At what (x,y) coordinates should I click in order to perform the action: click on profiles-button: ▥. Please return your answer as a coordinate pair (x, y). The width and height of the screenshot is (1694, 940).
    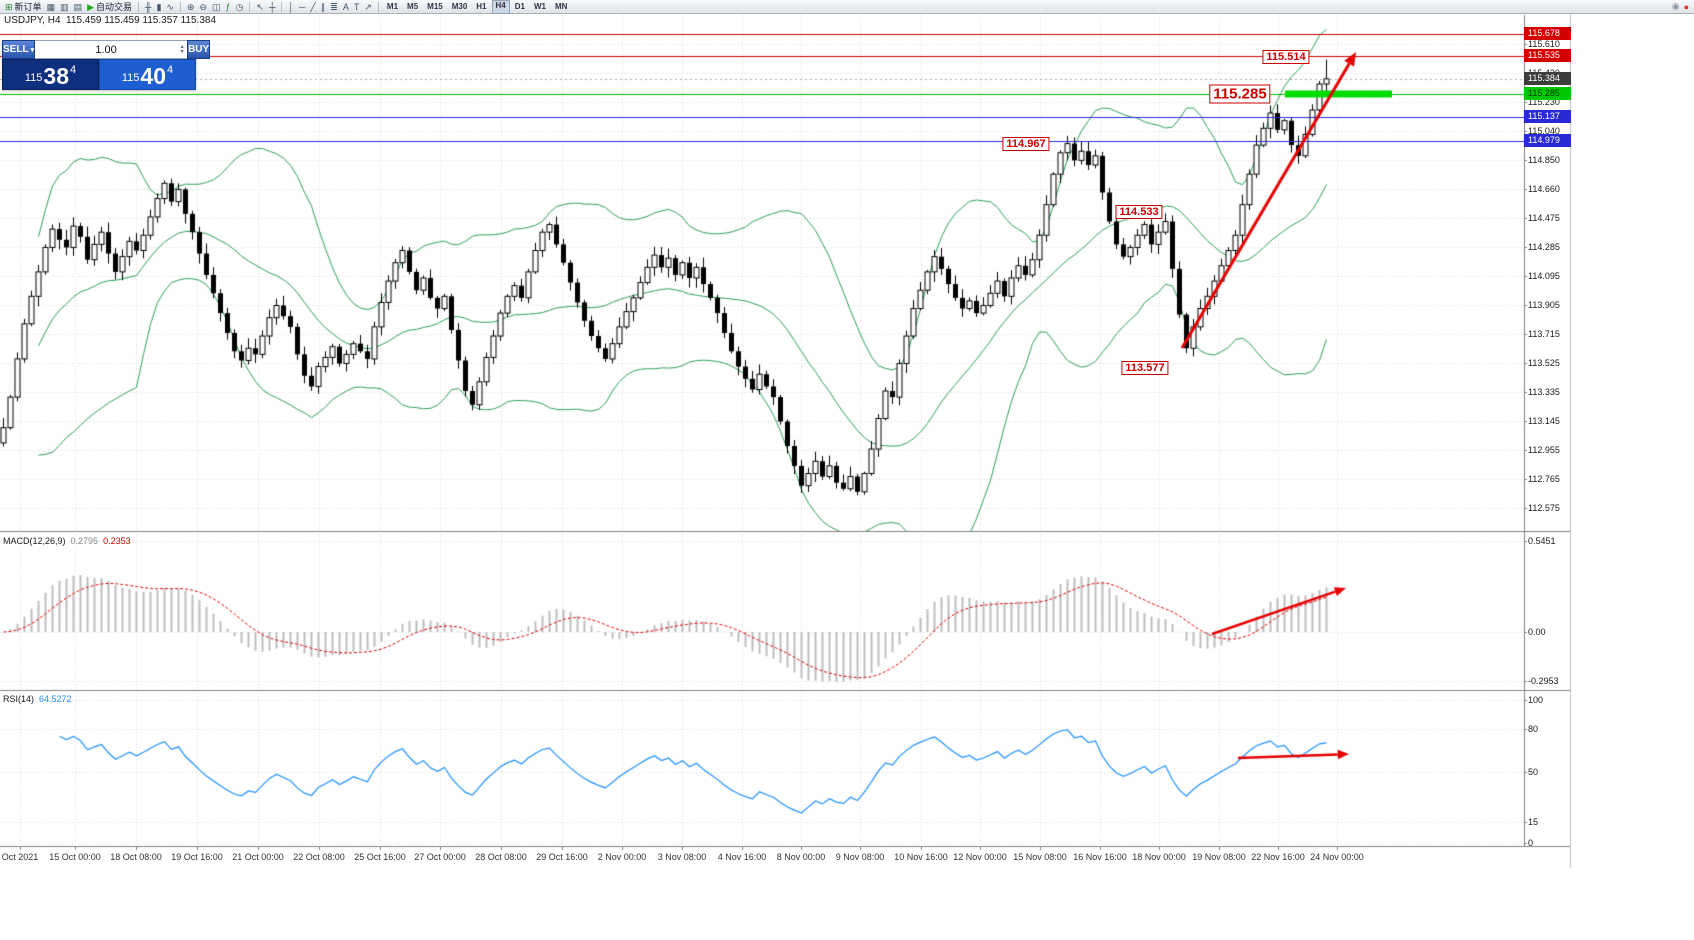
    Looking at the image, I should click on (64, 7).